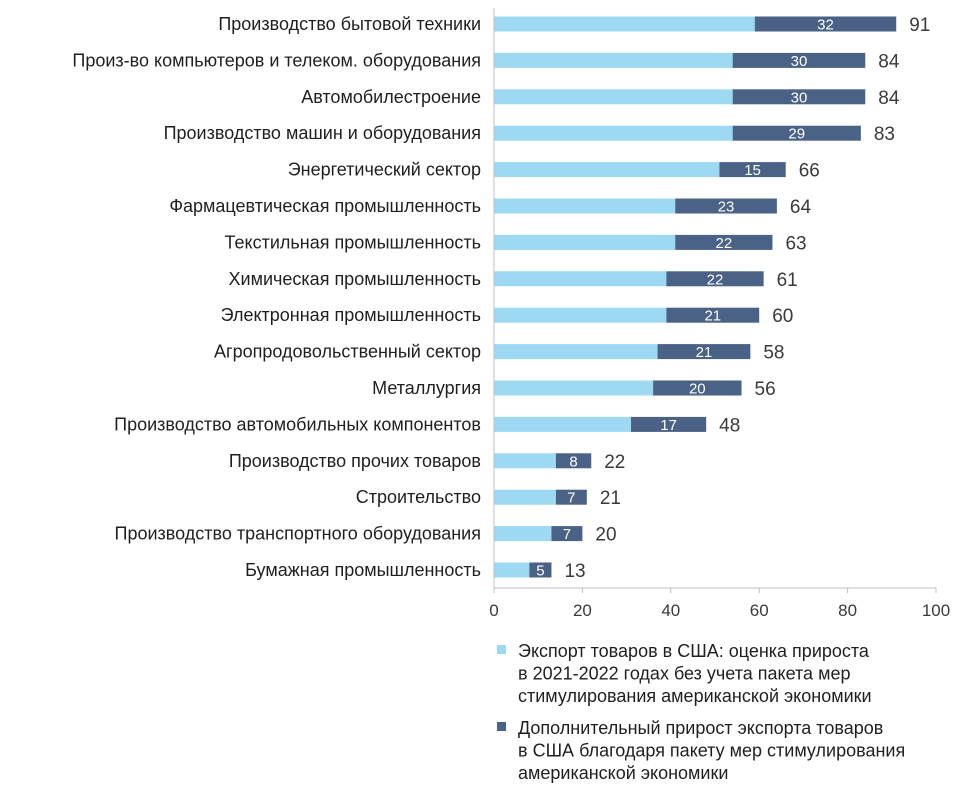 The width and height of the screenshot is (970, 803). Describe the element at coordinates (773, 353) in the screenshot. I see `total-value-label: 58` at that location.